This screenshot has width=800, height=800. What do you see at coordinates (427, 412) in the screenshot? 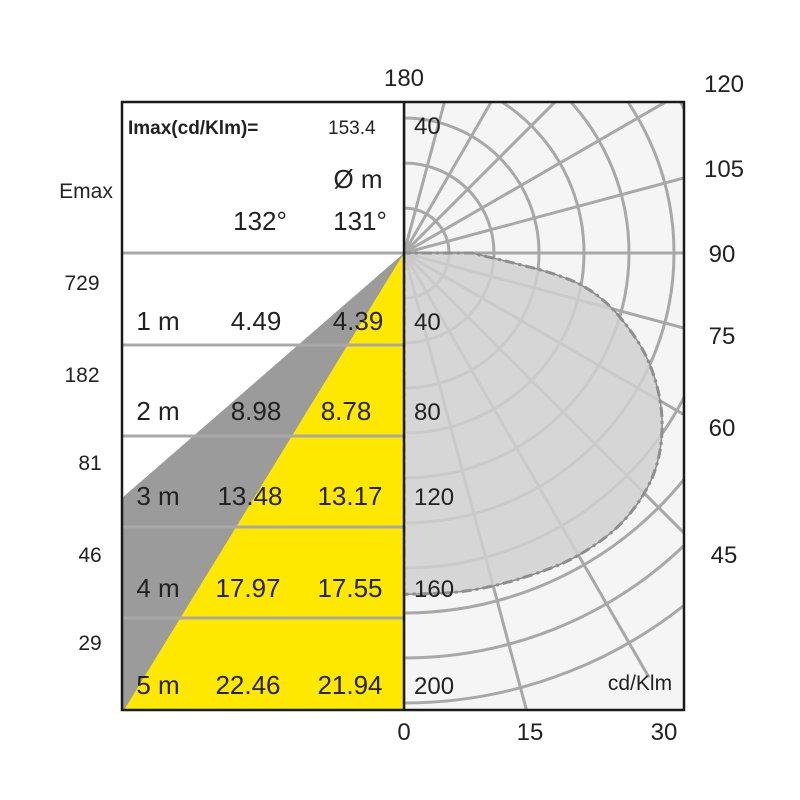
I see `radial-label: 80` at bounding box center [427, 412].